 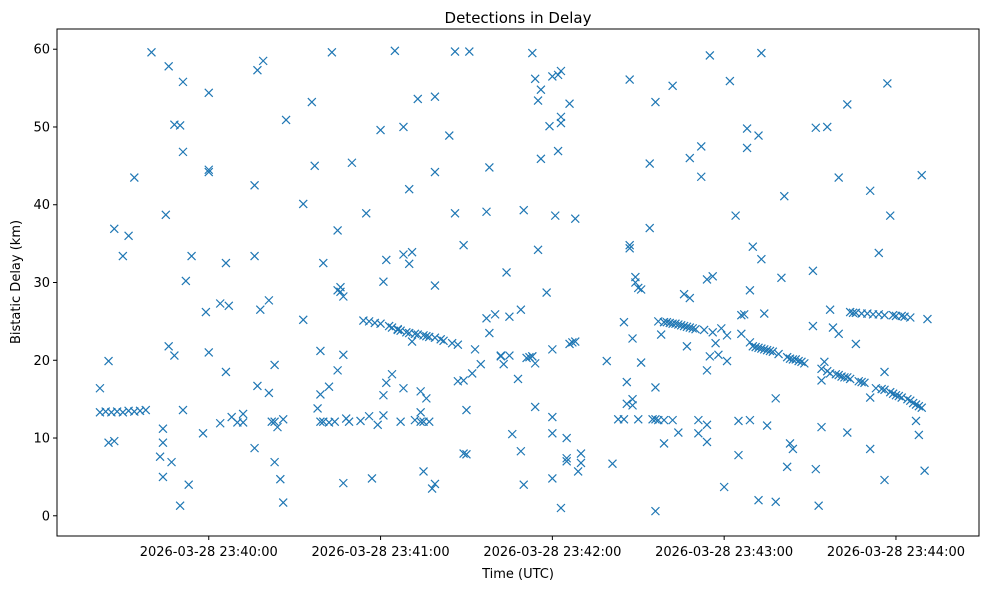 I want to click on y-tick-label: 10, so click(x=41, y=439).